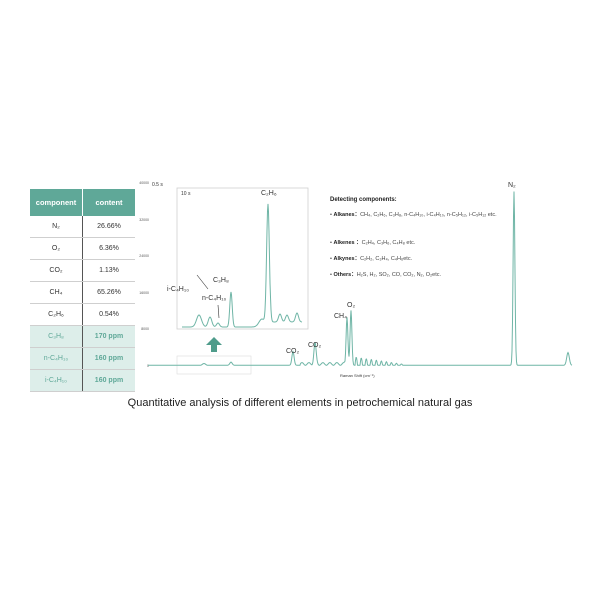  Describe the element at coordinates (221, 280) in the screenshot. I see `inset-peak-label: C₃H₈` at that location.